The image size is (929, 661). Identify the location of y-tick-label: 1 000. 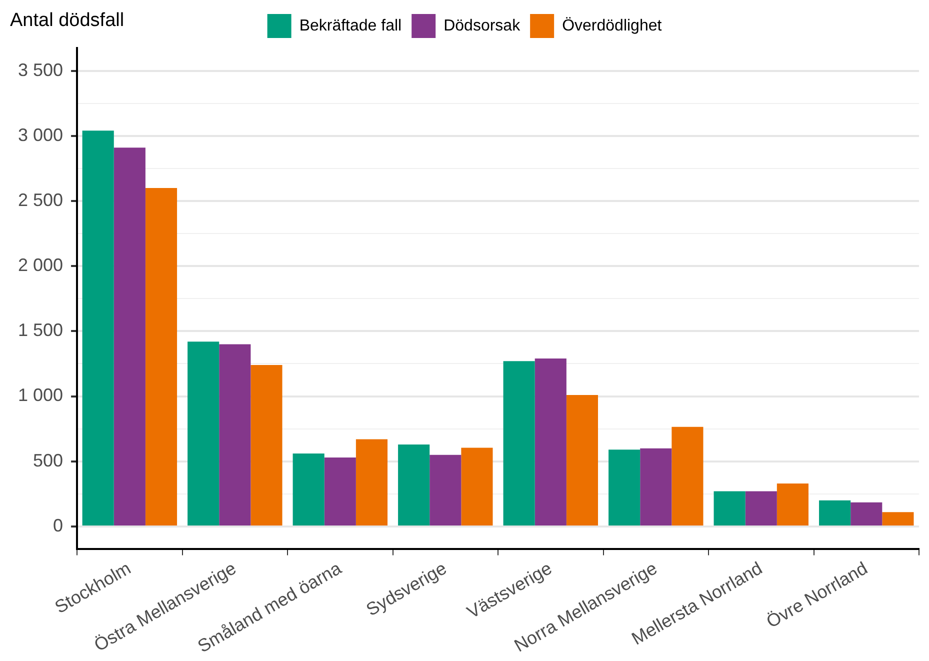
(41, 395).